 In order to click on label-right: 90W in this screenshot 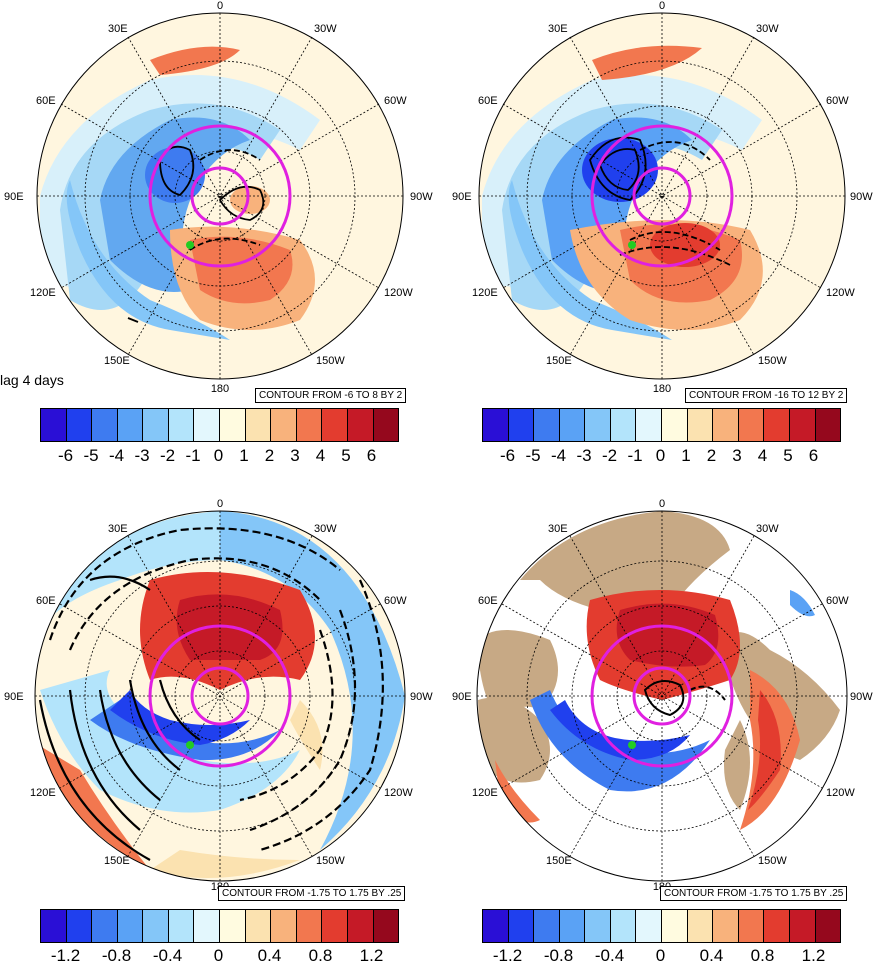, I will do `click(421, 697)`.